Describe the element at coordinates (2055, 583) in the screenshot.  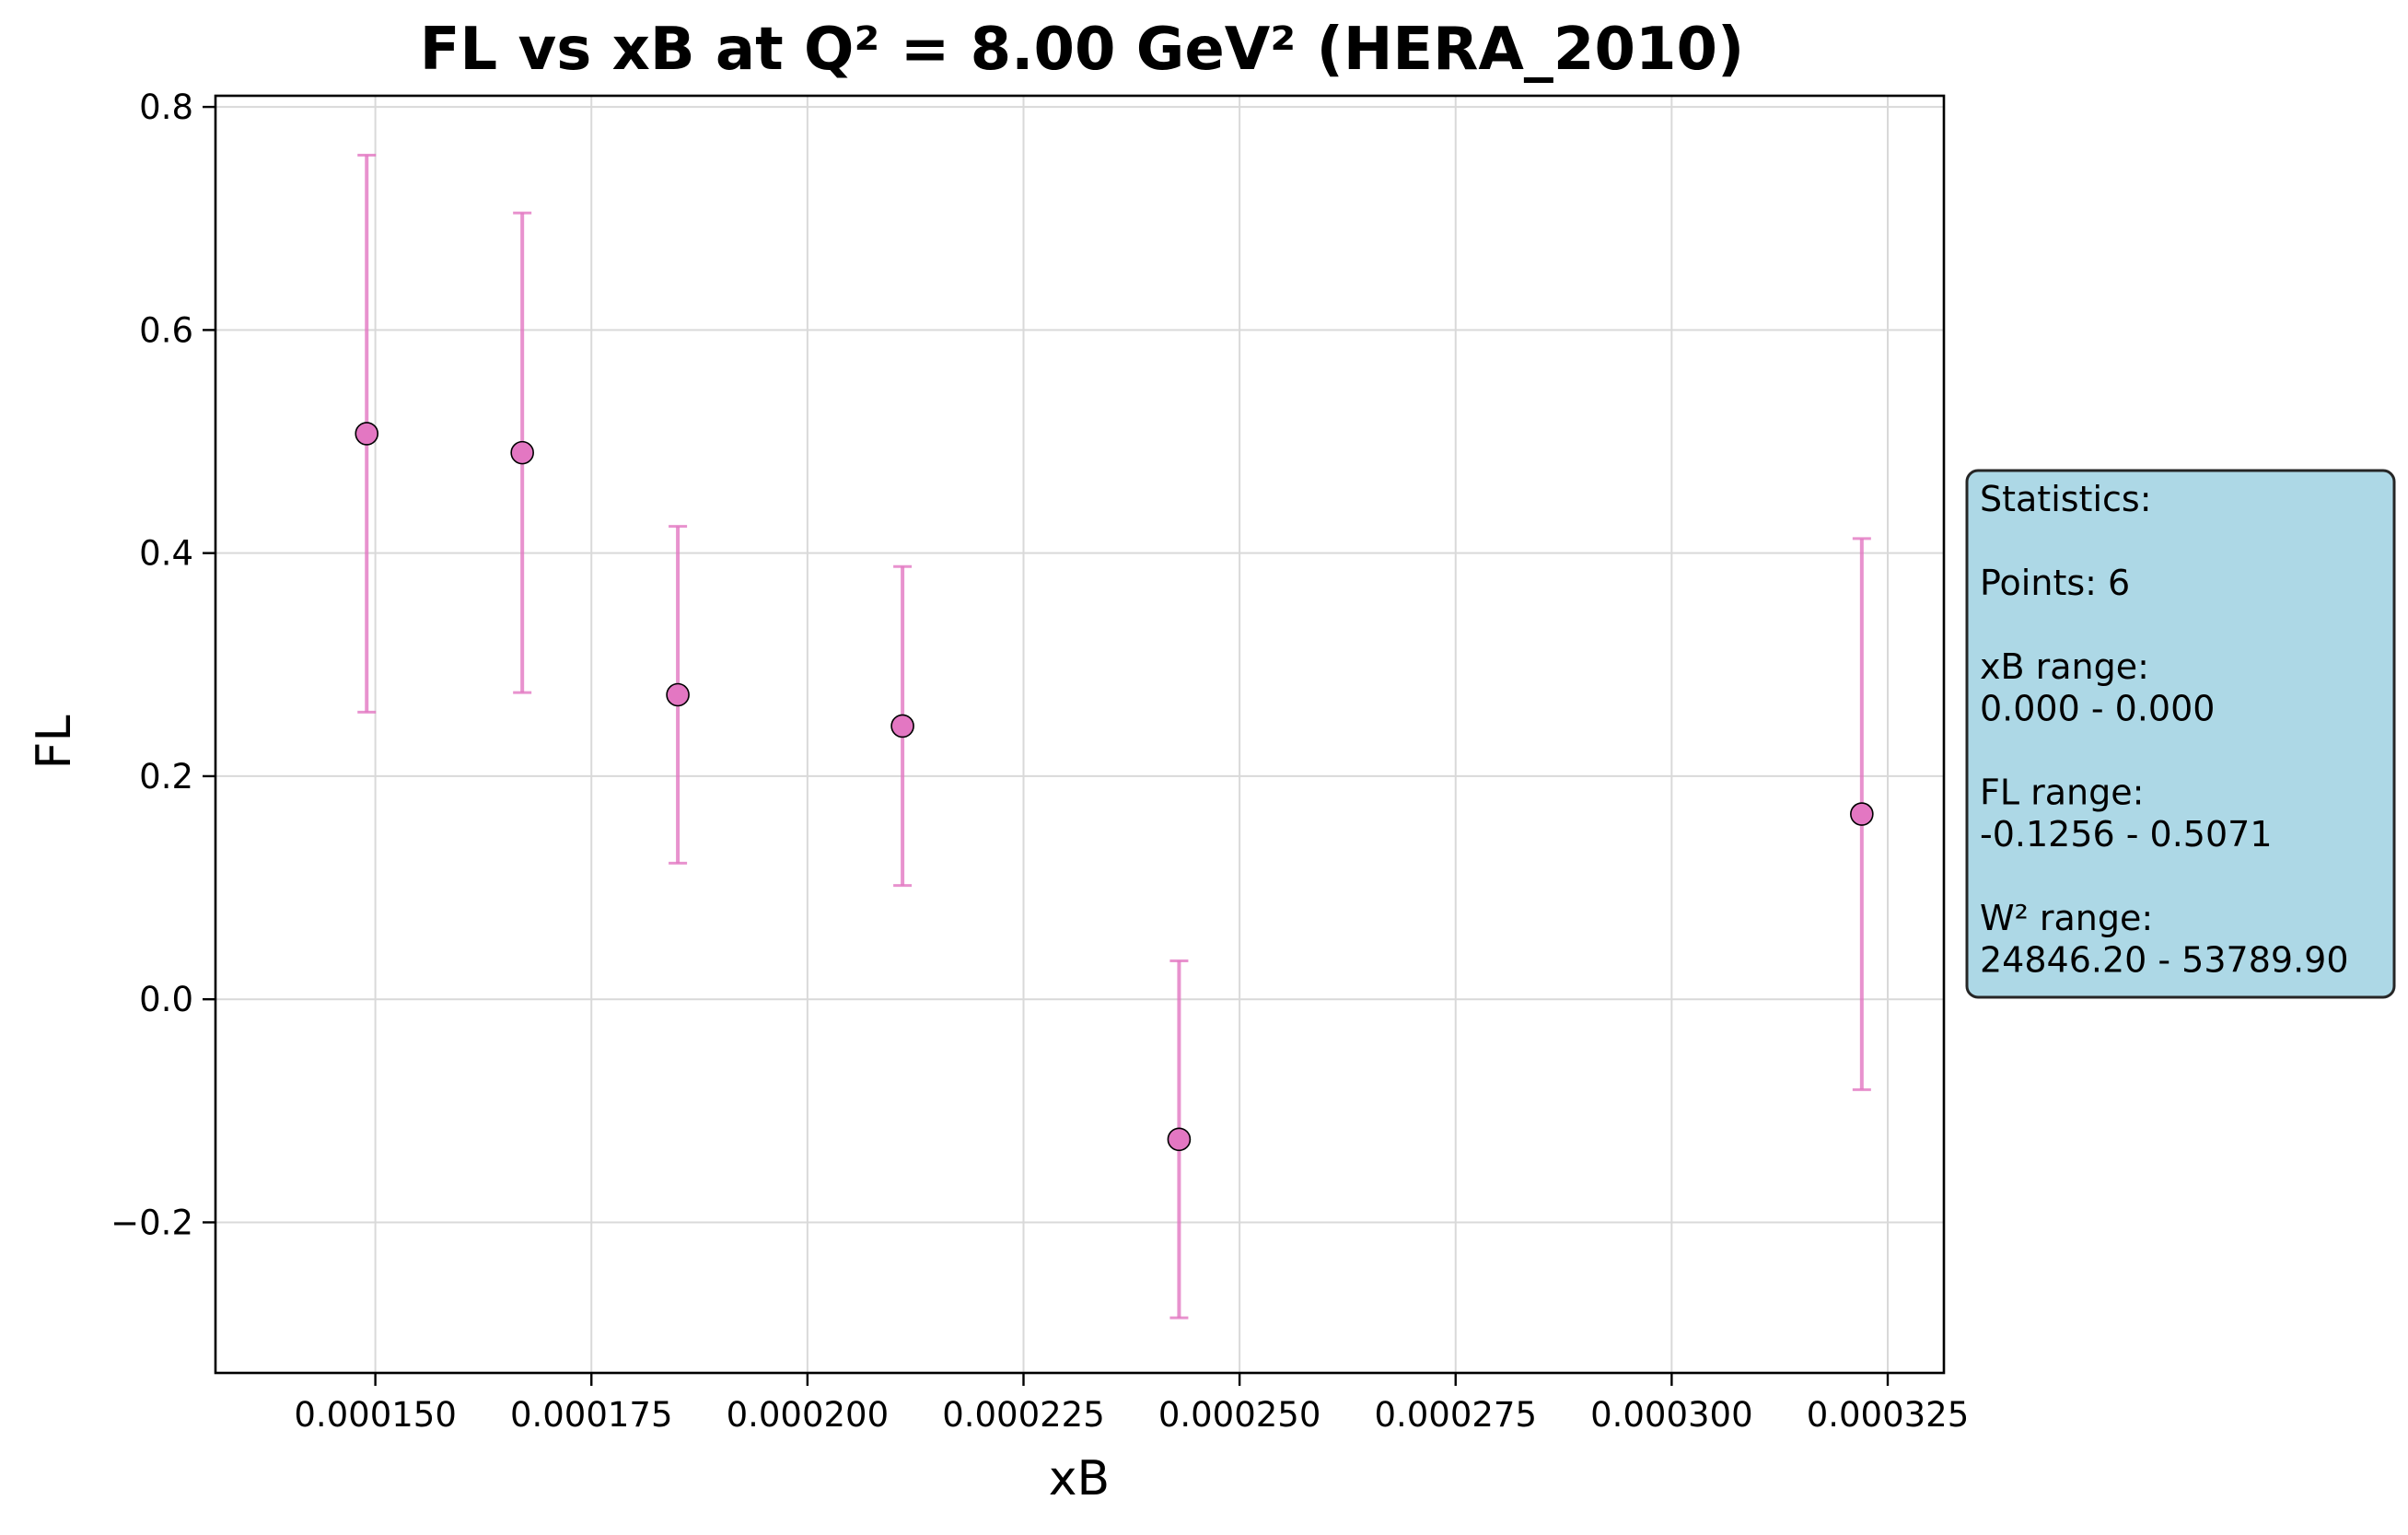
I see `statistics-line: Points: 6` at that location.